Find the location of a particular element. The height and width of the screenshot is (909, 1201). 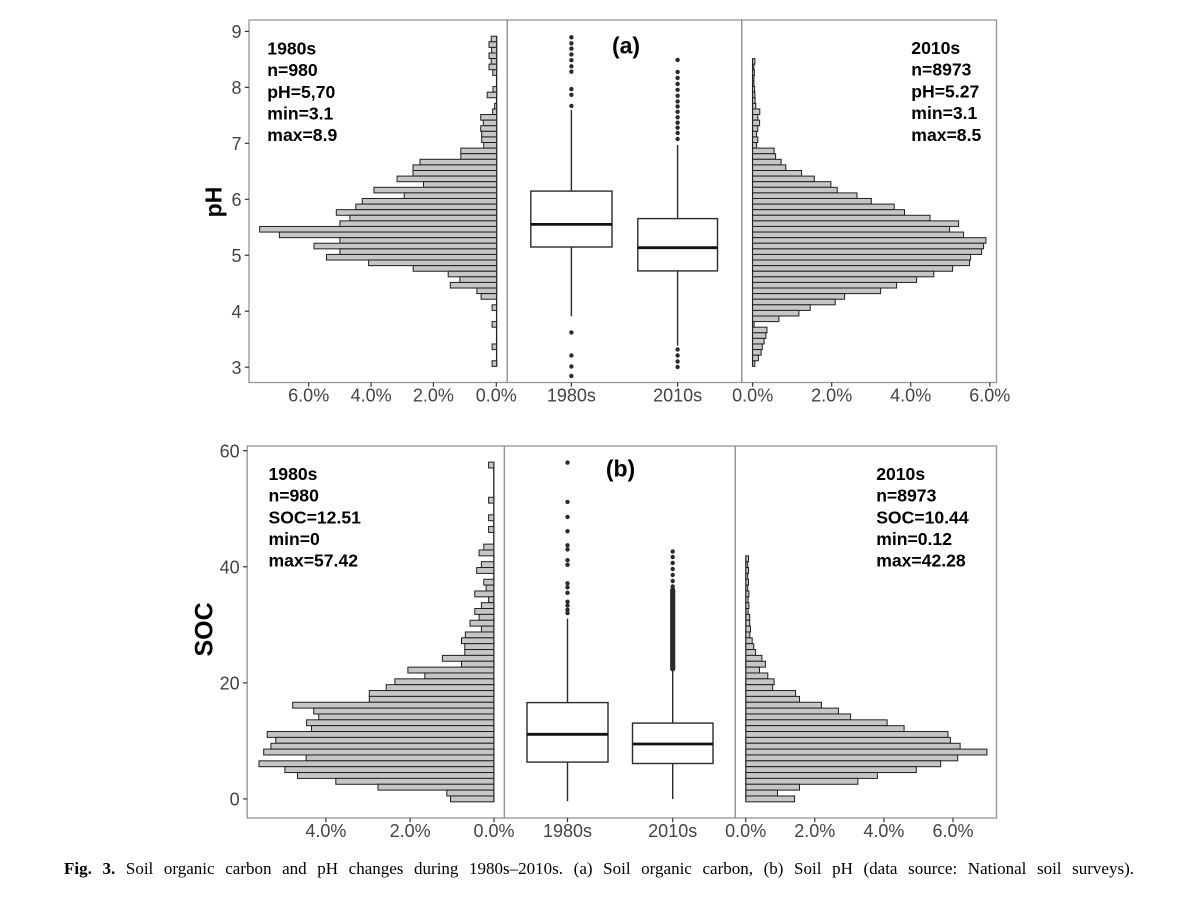

svg-text: 0 is located at coordinates (235, 800).